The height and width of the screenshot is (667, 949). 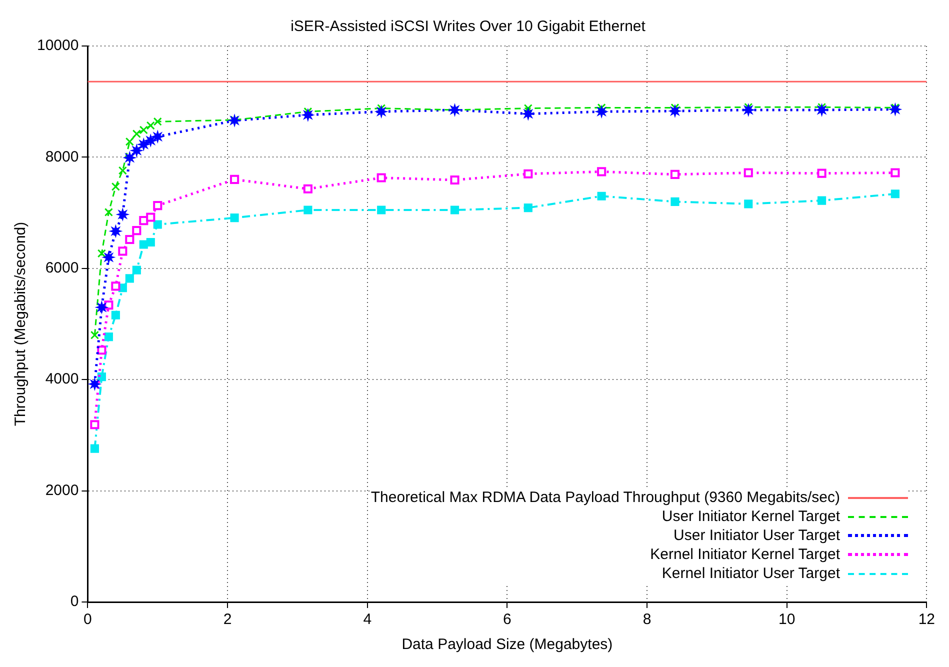 What do you see at coordinates (926, 619) in the screenshot?
I see `x-tick-label: 12` at bounding box center [926, 619].